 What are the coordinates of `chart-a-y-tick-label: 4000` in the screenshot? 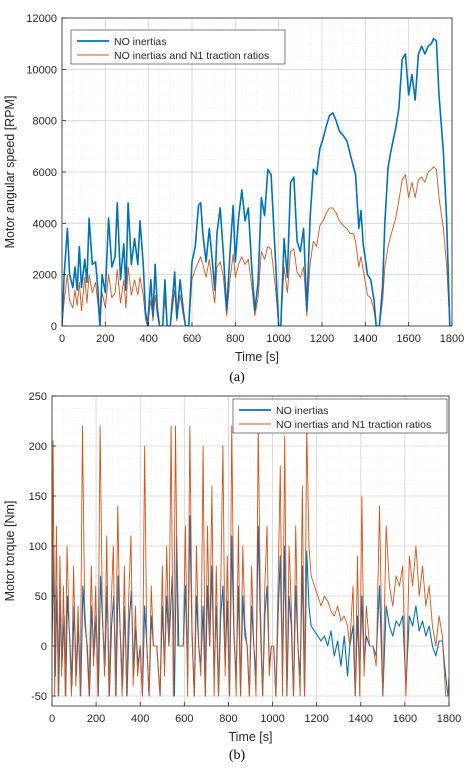 It's located at (45, 224).